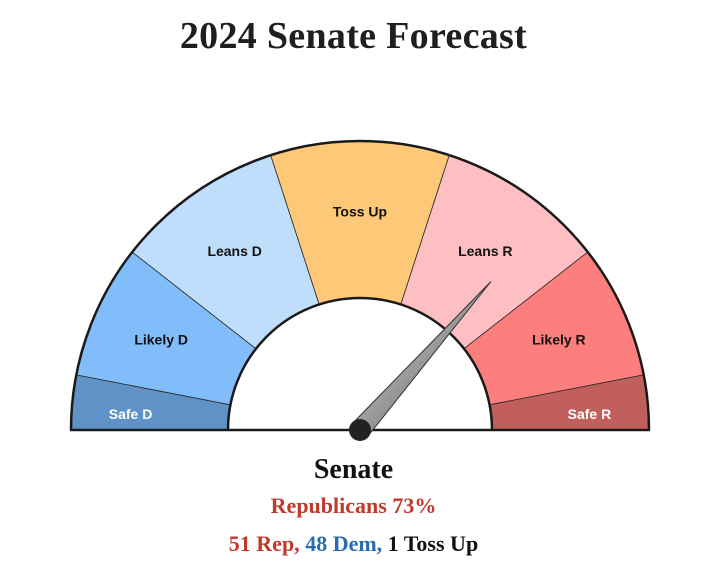 The width and height of the screenshot is (707, 577). Describe the element at coordinates (161, 339) in the screenshot. I see `label-likely-d: Likely D` at that location.